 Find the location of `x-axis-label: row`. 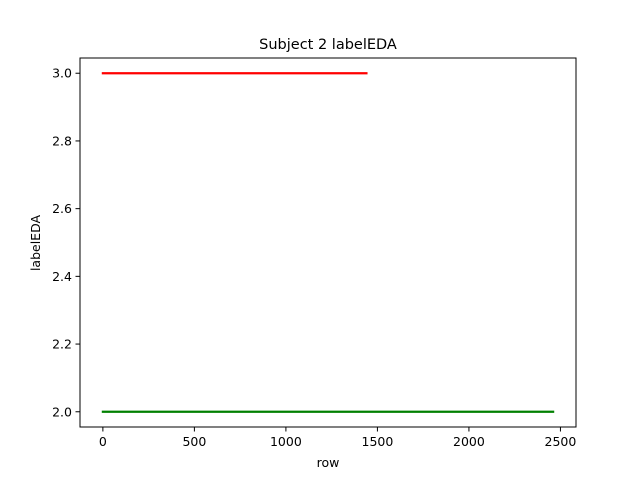

x-axis-label: row is located at coordinates (328, 462).